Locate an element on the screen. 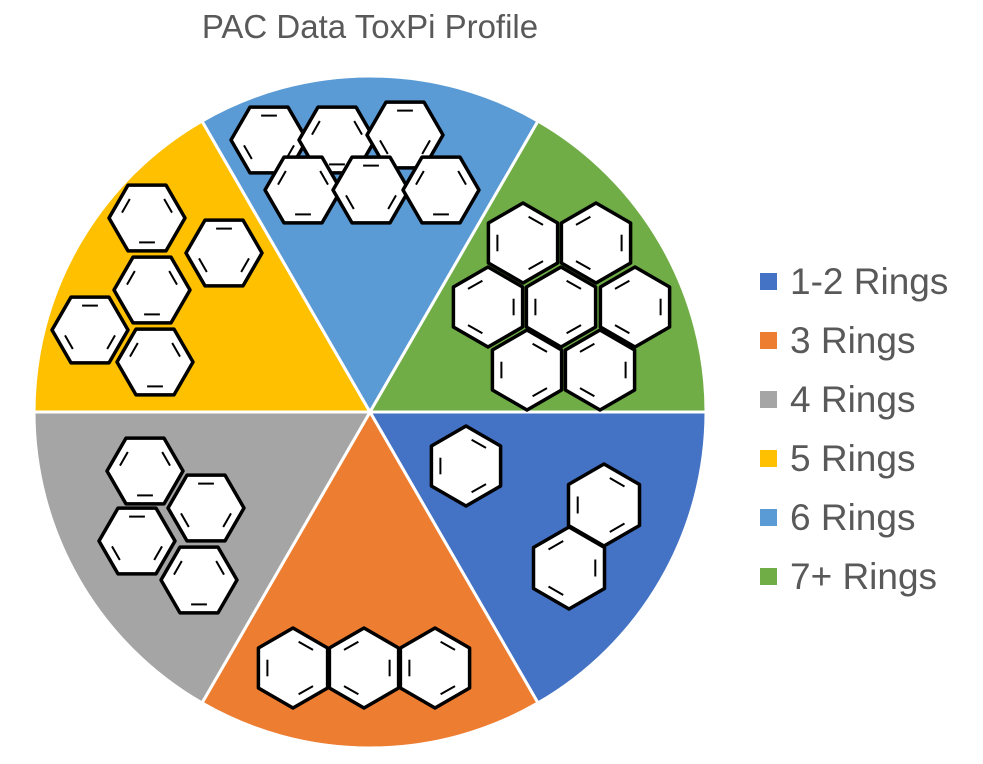  legend-label: 6 Rings is located at coordinates (853, 517).